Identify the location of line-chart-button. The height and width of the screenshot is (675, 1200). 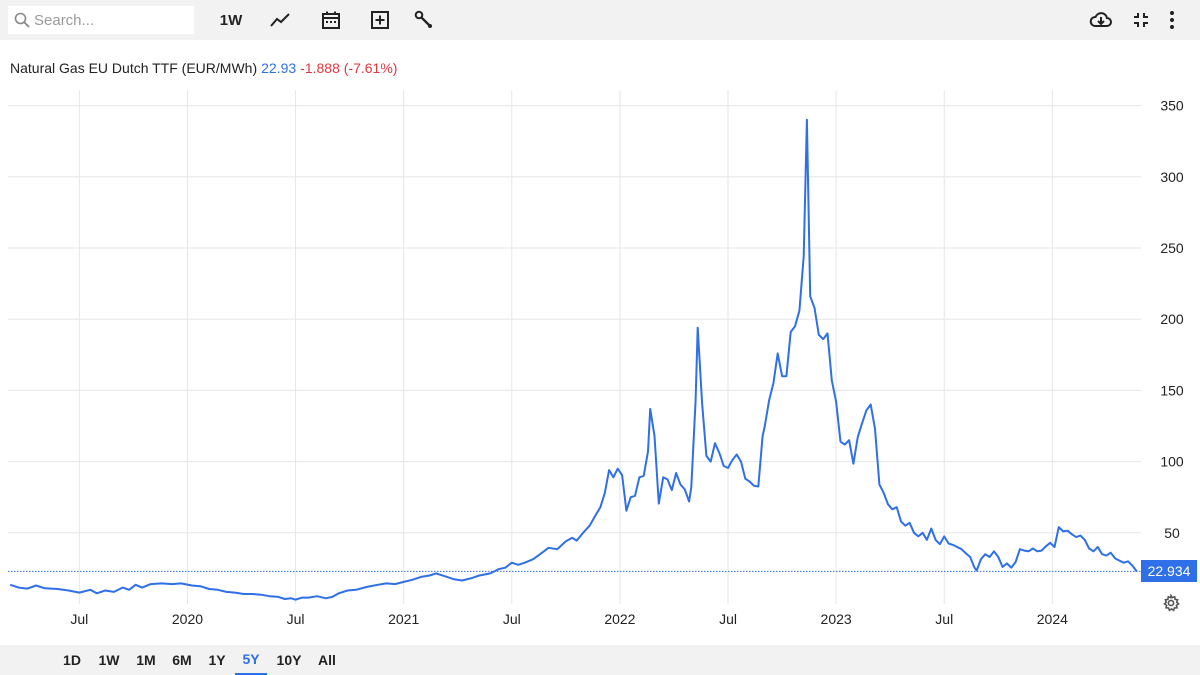
(280, 20).